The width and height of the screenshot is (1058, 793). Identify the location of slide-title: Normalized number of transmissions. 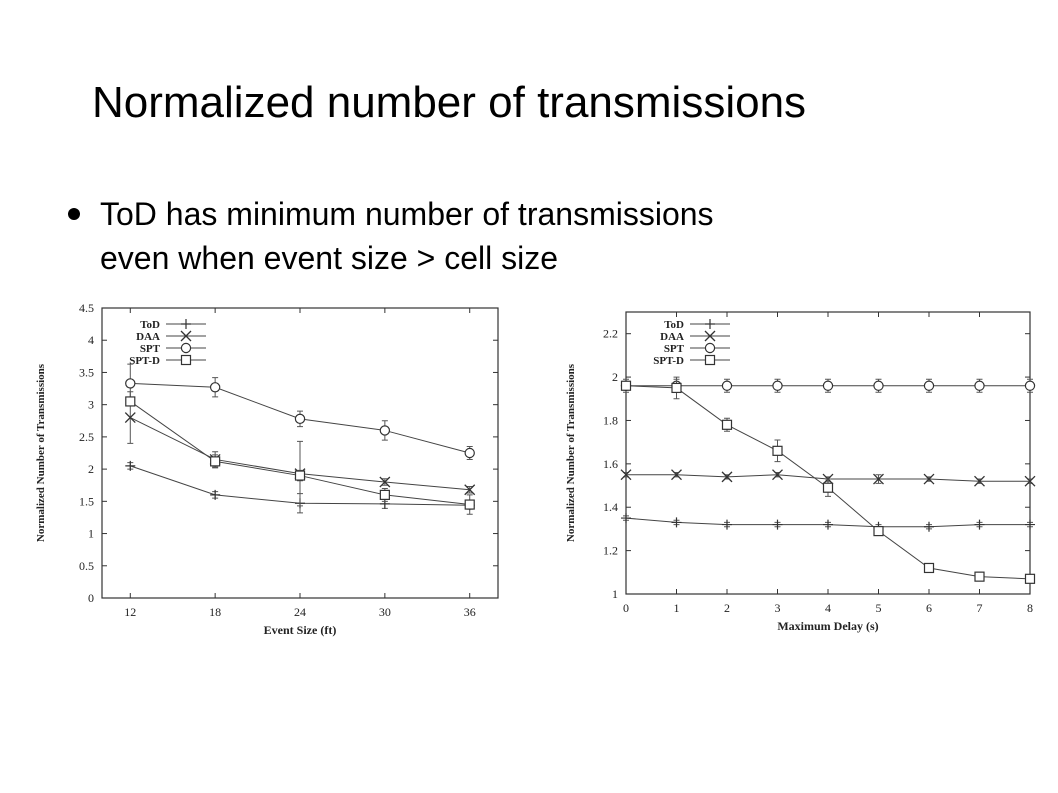
(449, 102).